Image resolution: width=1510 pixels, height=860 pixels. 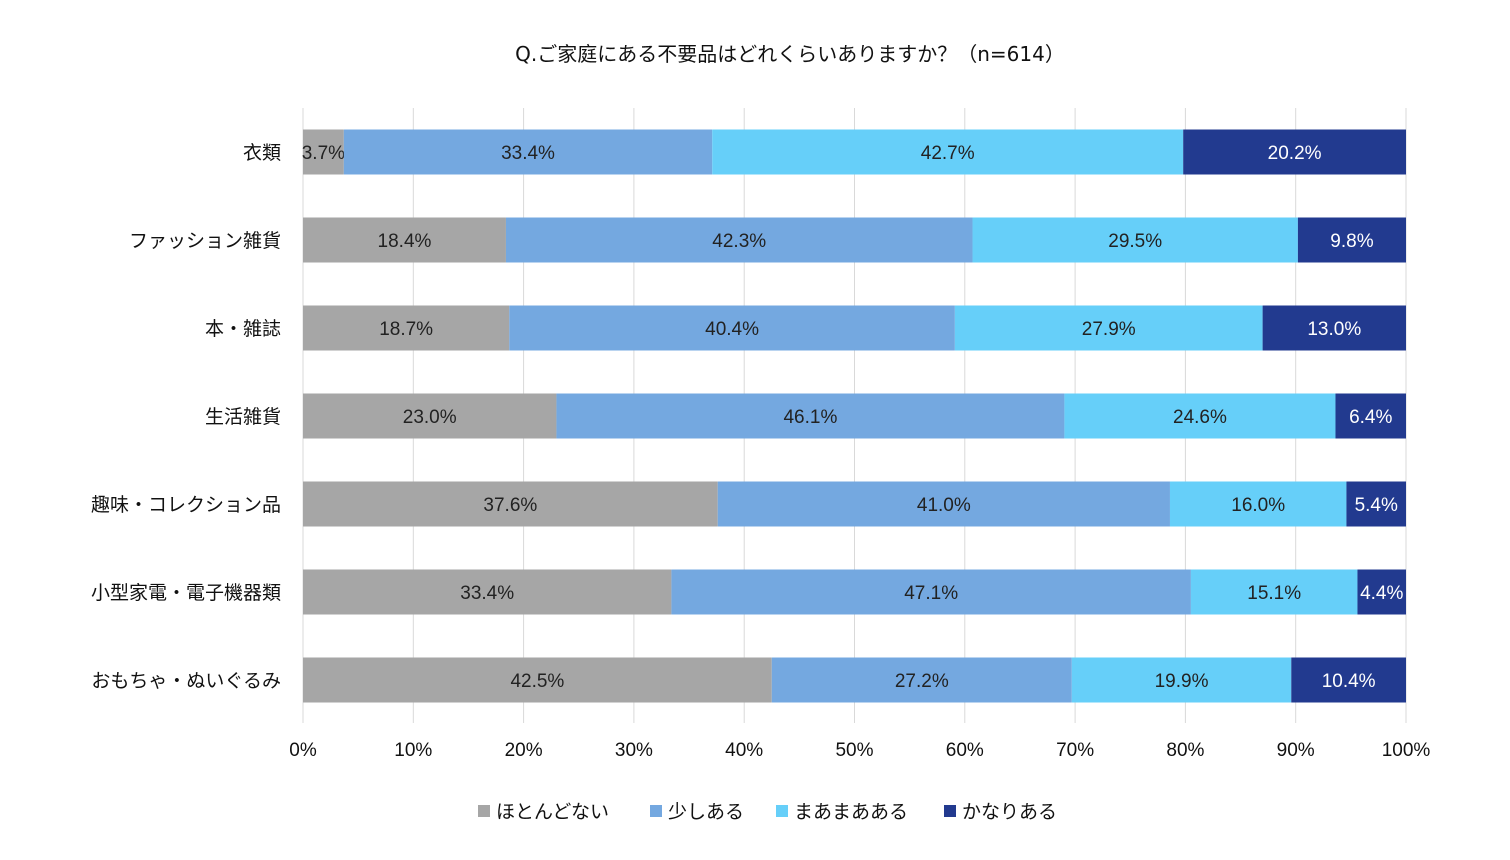 I want to click on data-label: 23.0%, so click(x=430, y=417).